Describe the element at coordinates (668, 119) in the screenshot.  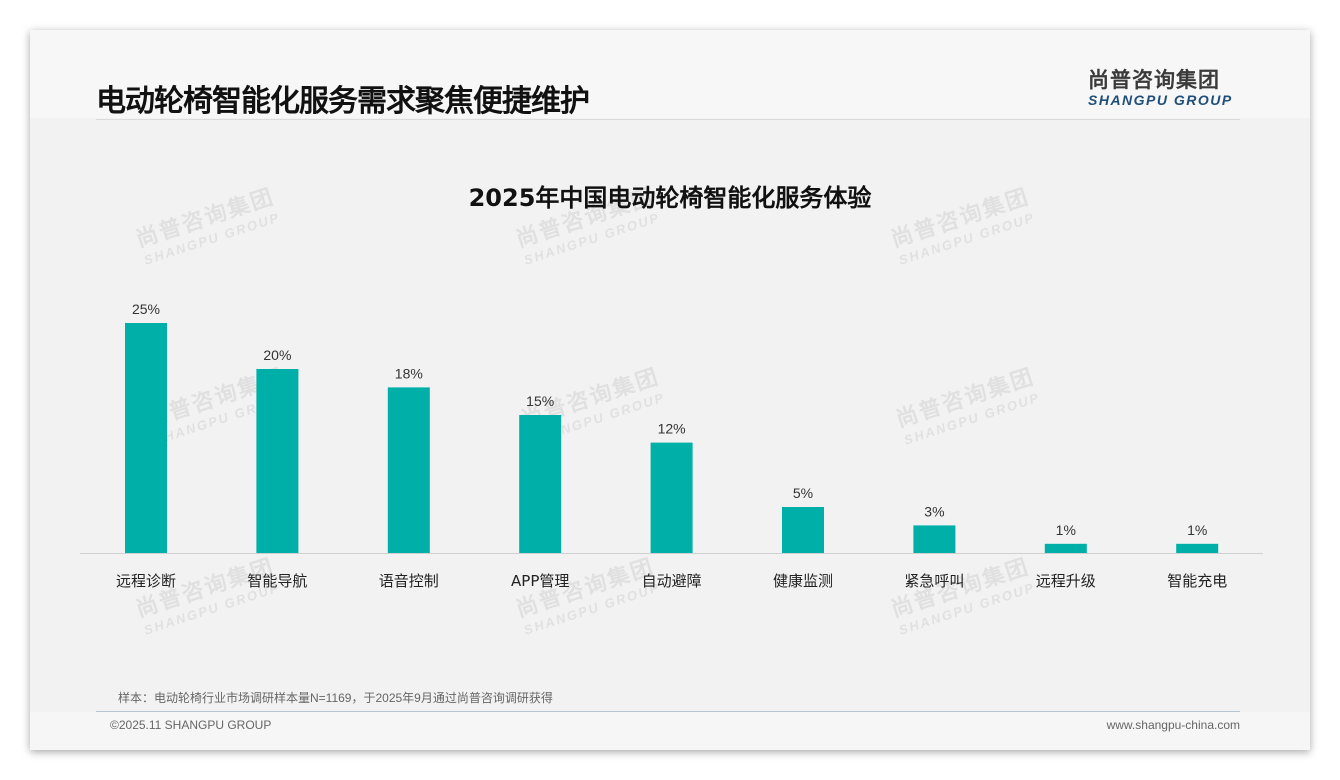
I see `header-divider` at that location.